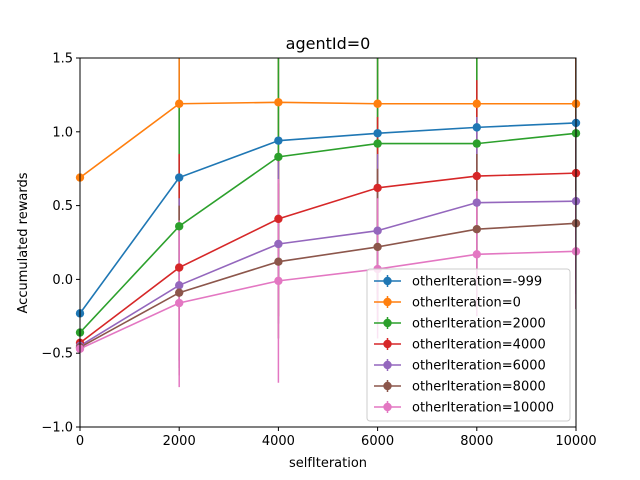 The height and width of the screenshot is (480, 640). What do you see at coordinates (479, 366) in the screenshot?
I see `legend-label: otherIteration=6000` at bounding box center [479, 366].